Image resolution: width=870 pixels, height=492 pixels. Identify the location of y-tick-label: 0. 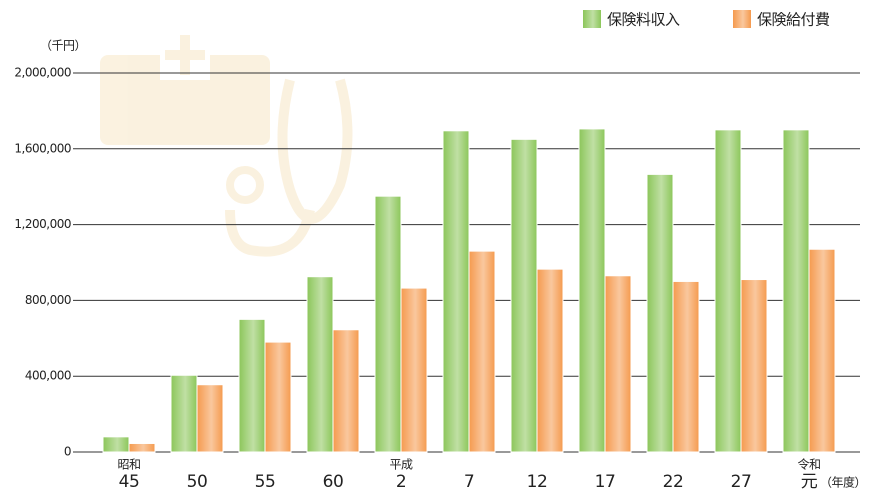
(67, 452).